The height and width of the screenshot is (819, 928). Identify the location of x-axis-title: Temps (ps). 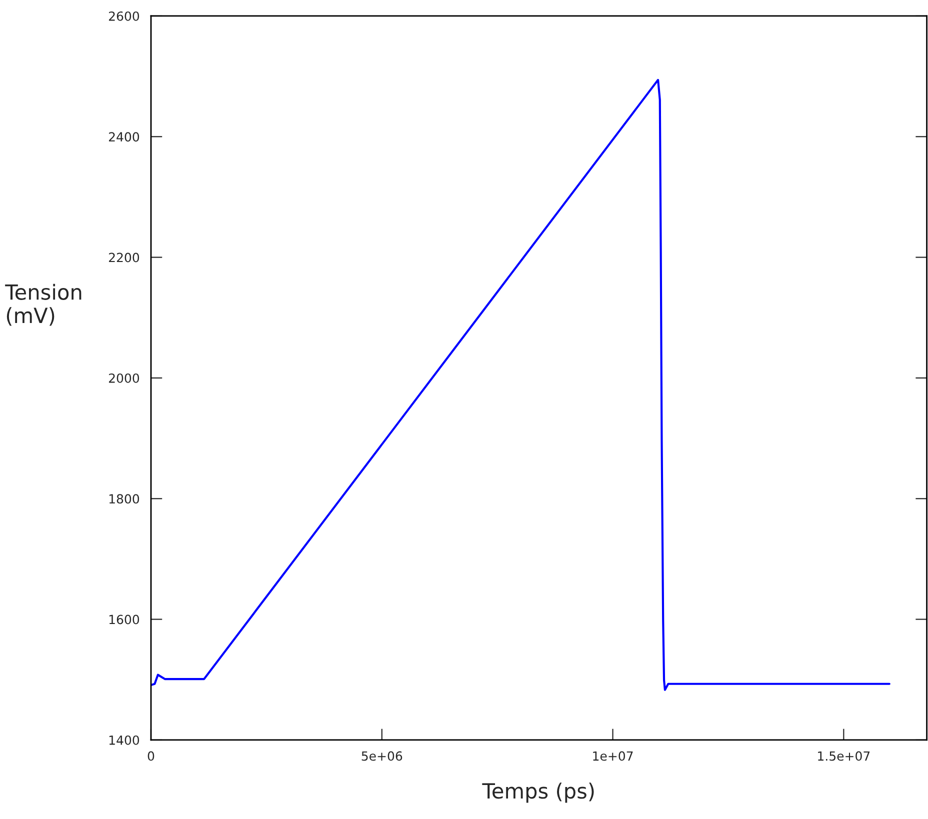
(538, 792).